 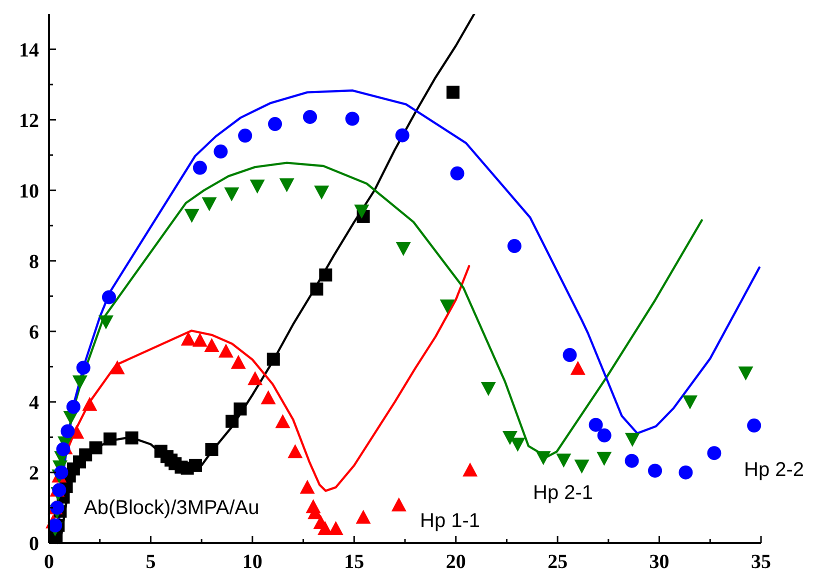 I want to click on y-tick-label: 8, so click(x=34, y=261).